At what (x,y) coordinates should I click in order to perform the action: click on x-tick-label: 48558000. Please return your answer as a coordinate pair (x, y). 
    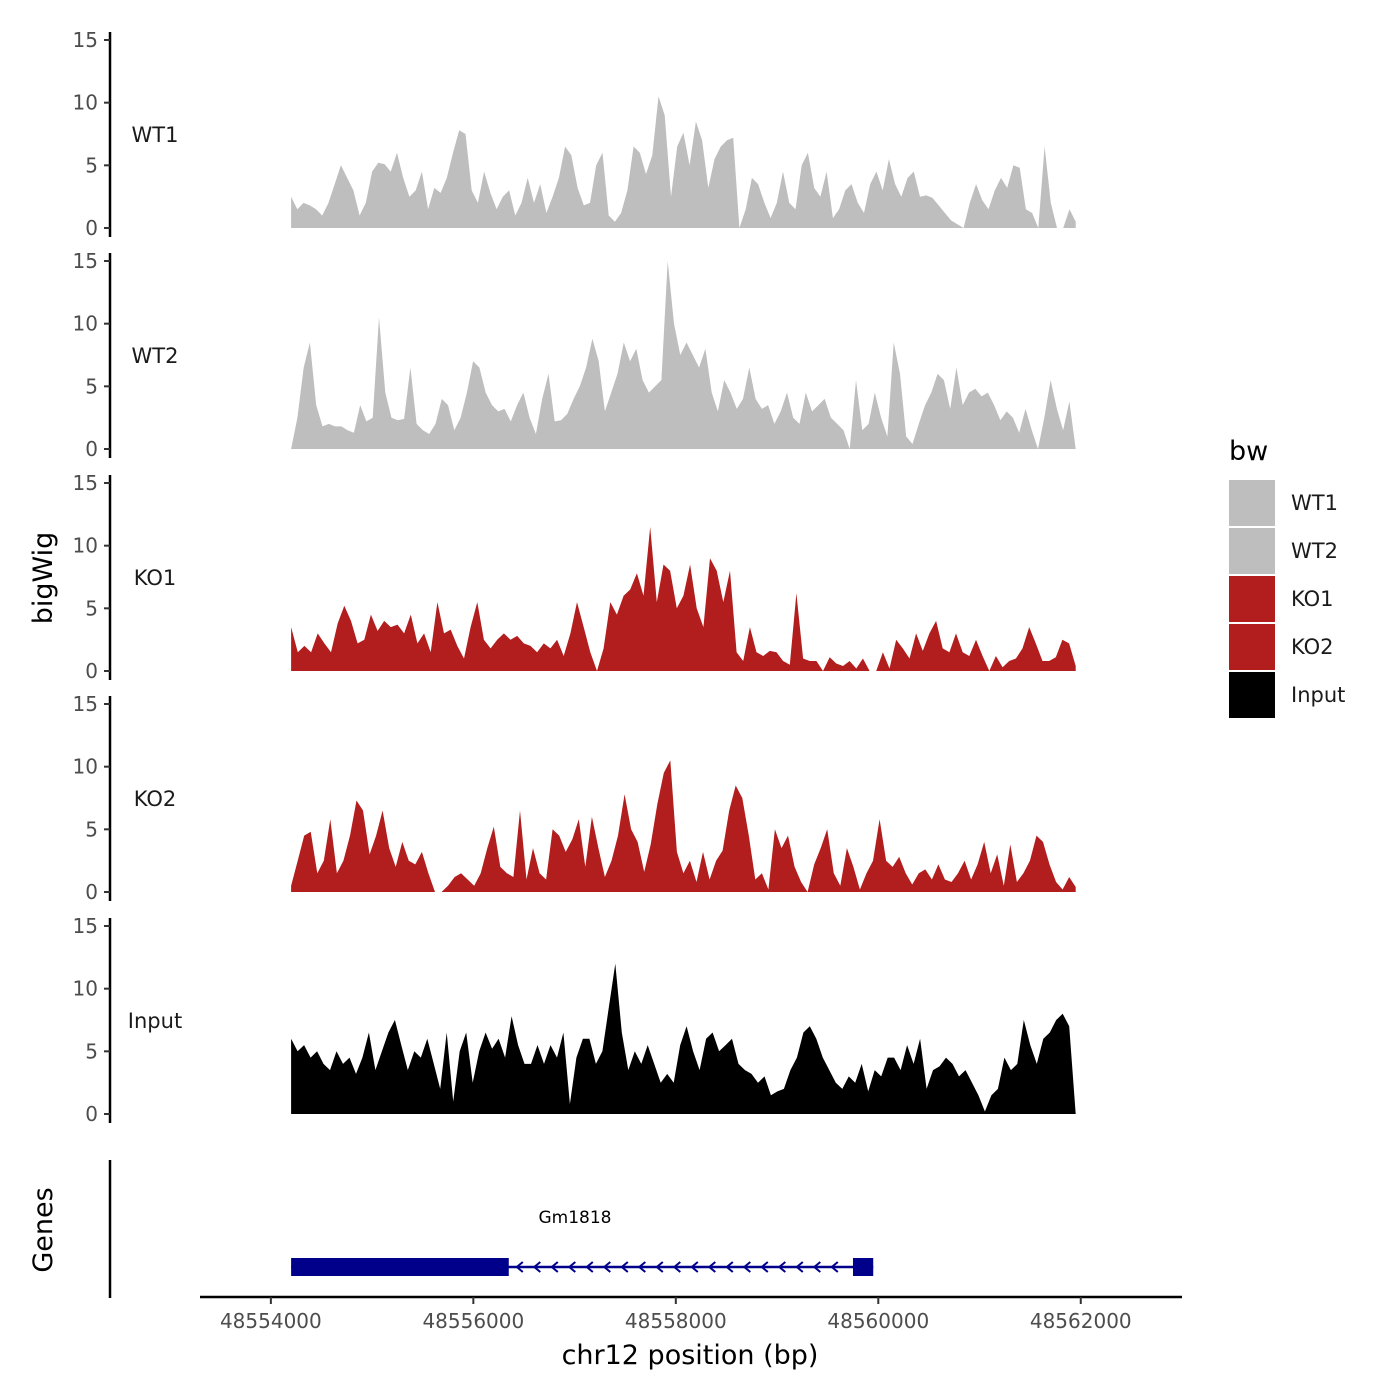
    Looking at the image, I should click on (676, 1321).